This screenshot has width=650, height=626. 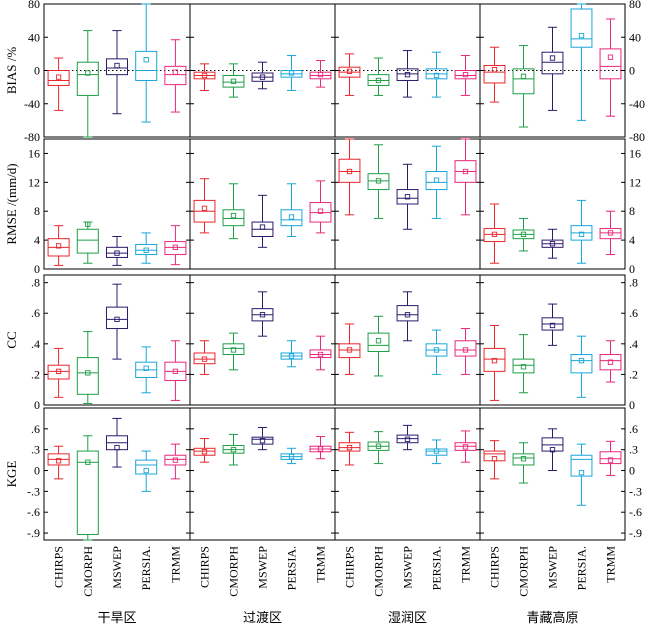 What do you see at coordinates (32, 137) in the screenshot?
I see `y-tick-label-left: -80` at bounding box center [32, 137].